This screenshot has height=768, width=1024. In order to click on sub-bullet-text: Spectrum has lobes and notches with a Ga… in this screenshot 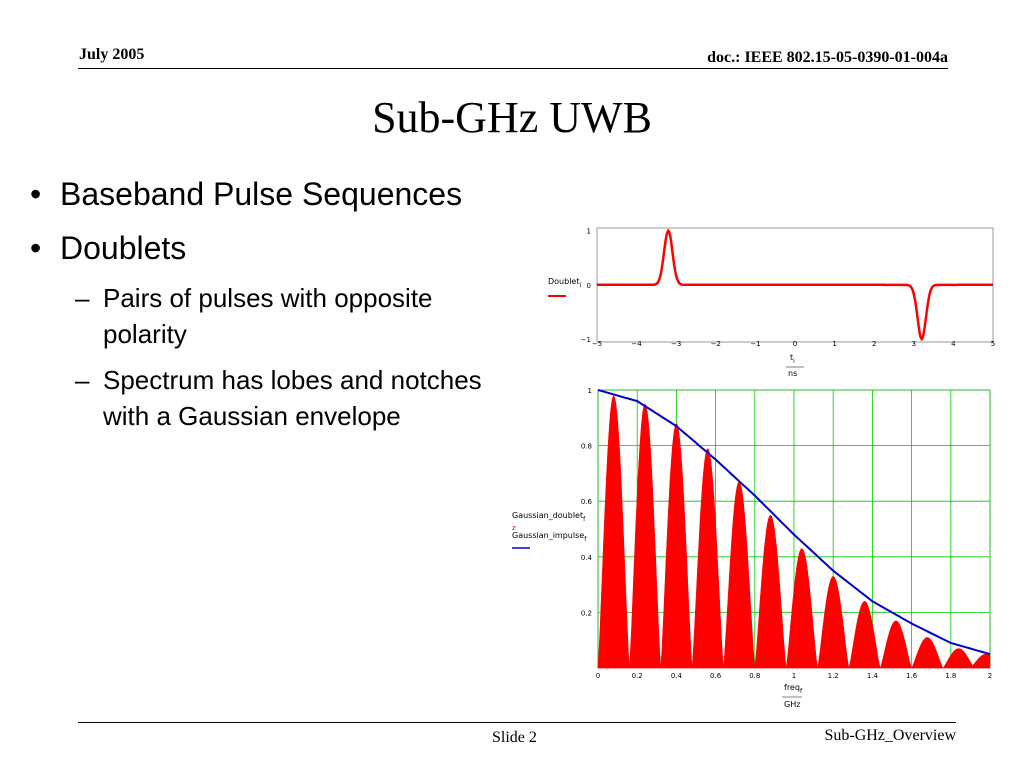, I will do `click(292, 398)`.